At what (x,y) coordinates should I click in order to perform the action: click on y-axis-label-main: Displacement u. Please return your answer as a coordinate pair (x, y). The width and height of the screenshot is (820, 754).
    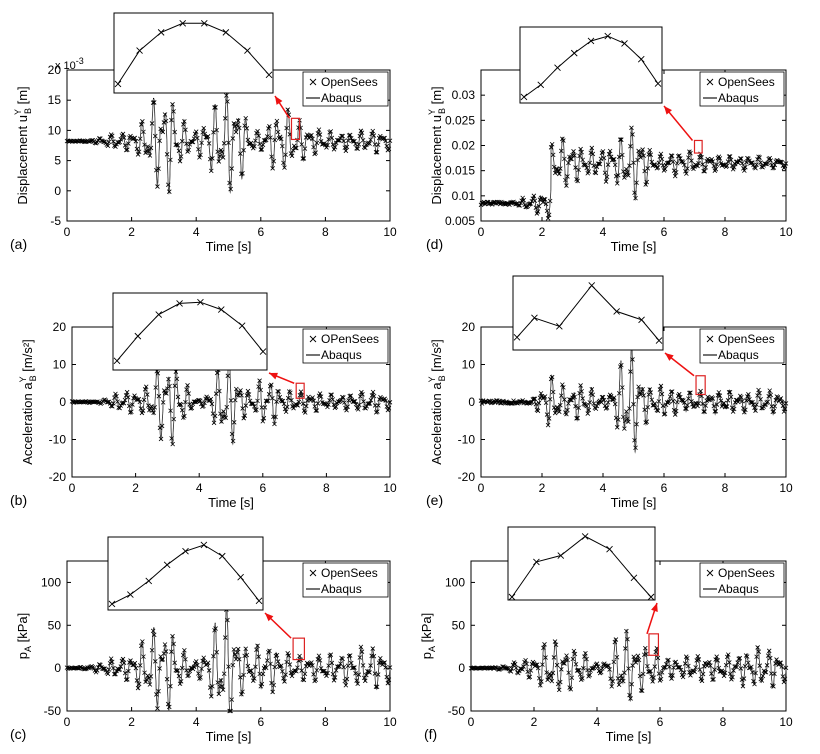
    Looking at the image, I should click on (22, 160).